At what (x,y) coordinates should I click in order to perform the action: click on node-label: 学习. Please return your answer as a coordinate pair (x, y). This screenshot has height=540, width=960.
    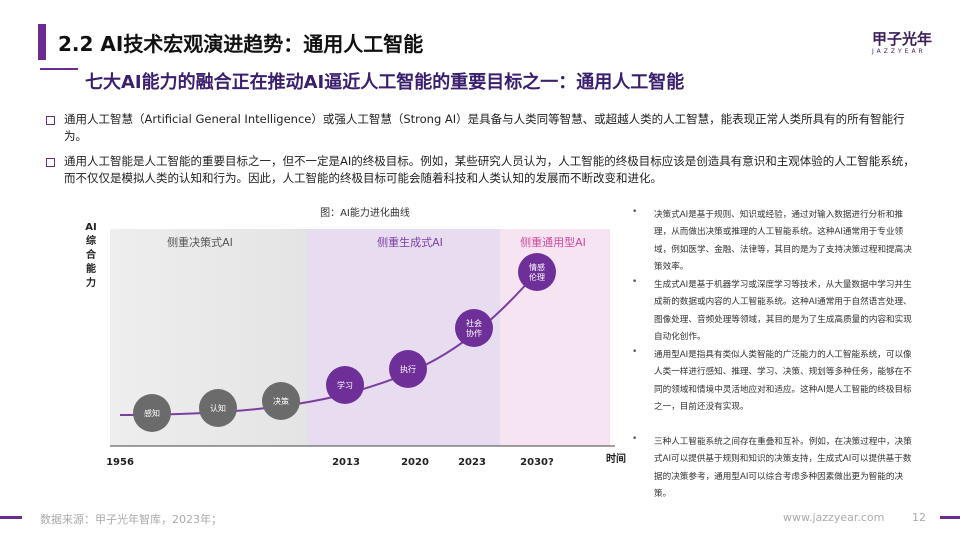
    Looking at the image, I should click on (345, 385).